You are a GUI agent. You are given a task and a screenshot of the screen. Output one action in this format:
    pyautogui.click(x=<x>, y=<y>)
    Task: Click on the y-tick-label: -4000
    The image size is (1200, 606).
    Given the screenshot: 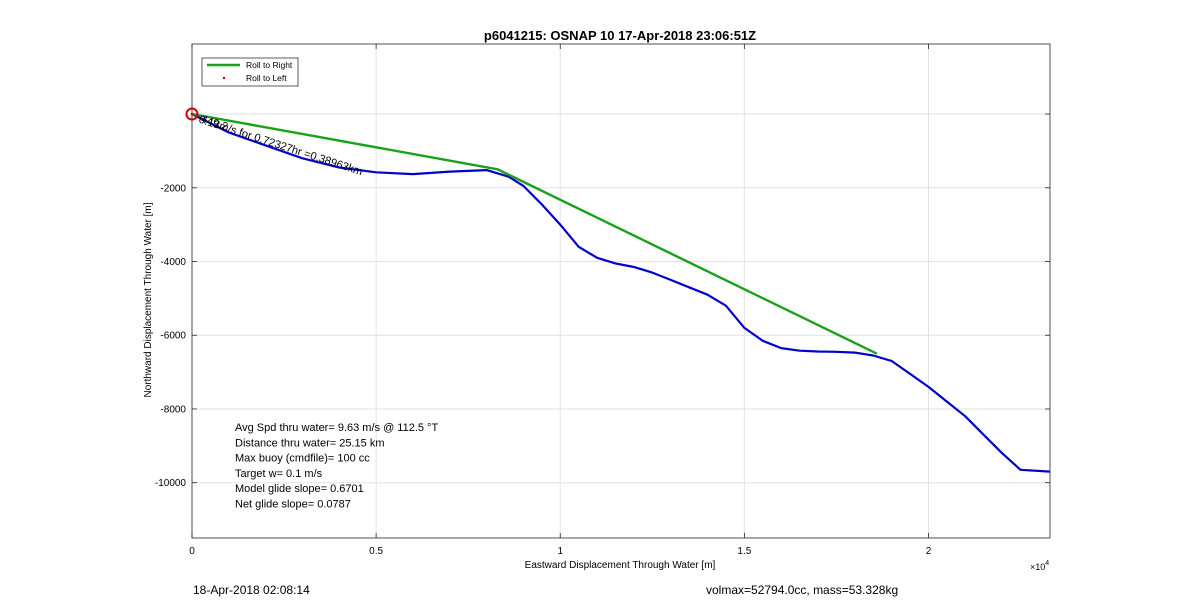 What is the action you would take?
    pyautogui.click(x=173, y=262)
    